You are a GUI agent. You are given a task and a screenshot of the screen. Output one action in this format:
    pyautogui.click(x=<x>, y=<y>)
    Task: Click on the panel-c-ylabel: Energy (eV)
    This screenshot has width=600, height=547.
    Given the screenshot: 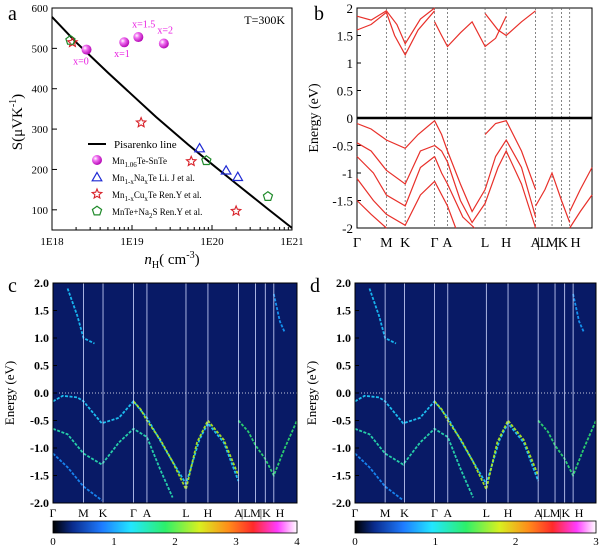 What is the action you would take?
    pyautogui.click(x=9, y=393)
    